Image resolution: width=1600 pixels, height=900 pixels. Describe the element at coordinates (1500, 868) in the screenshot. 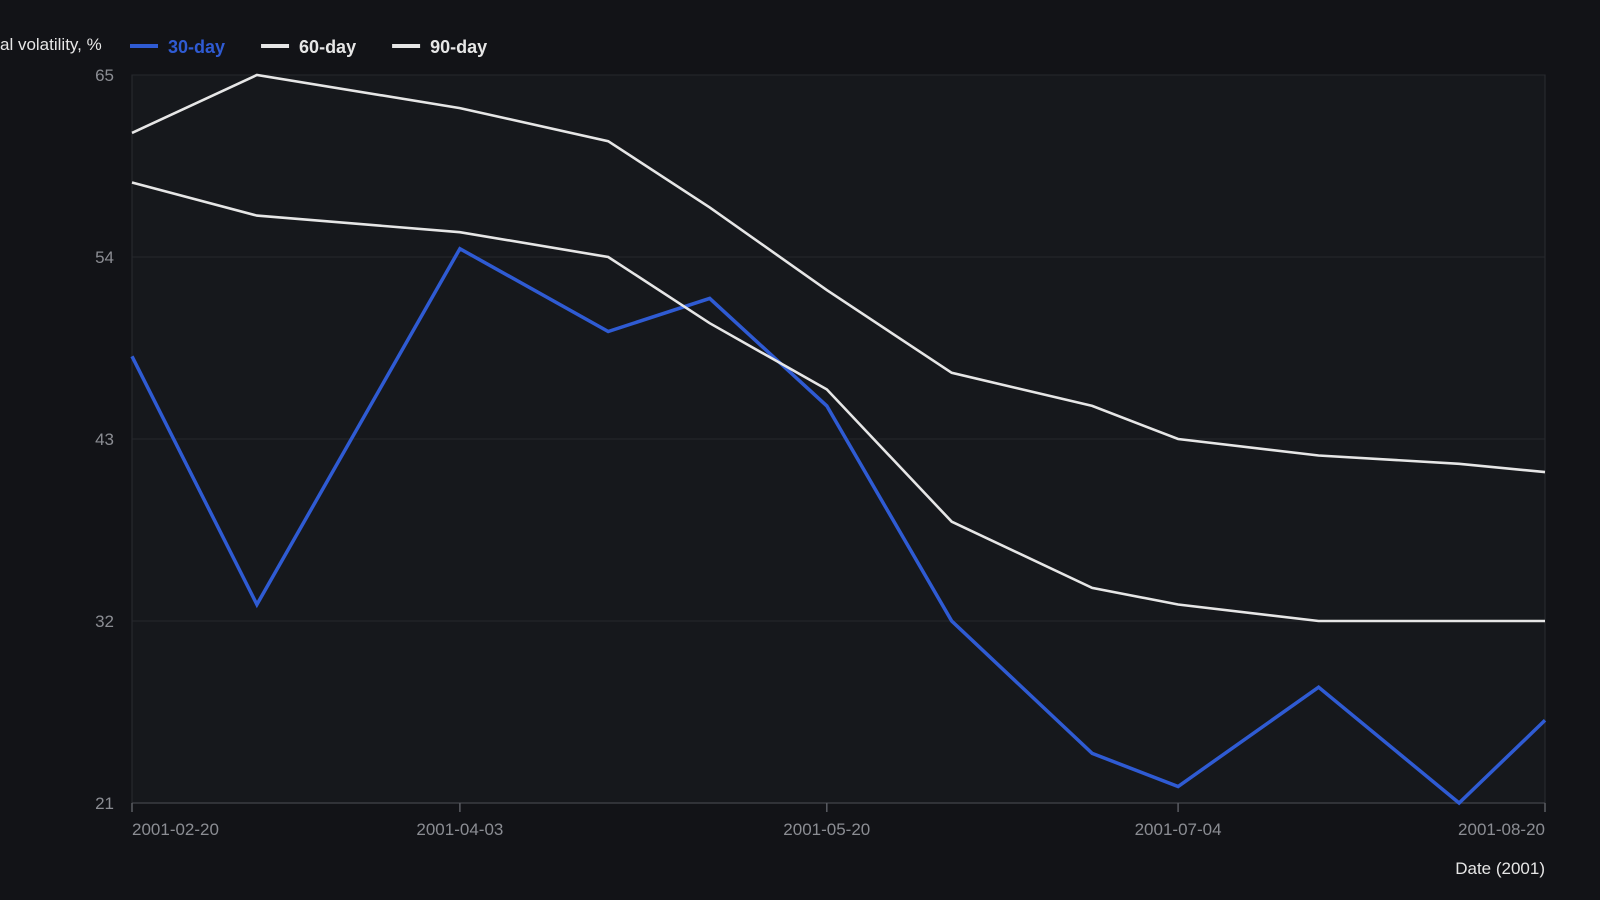

I see `x-axis-title: Date (2001)` at that location.